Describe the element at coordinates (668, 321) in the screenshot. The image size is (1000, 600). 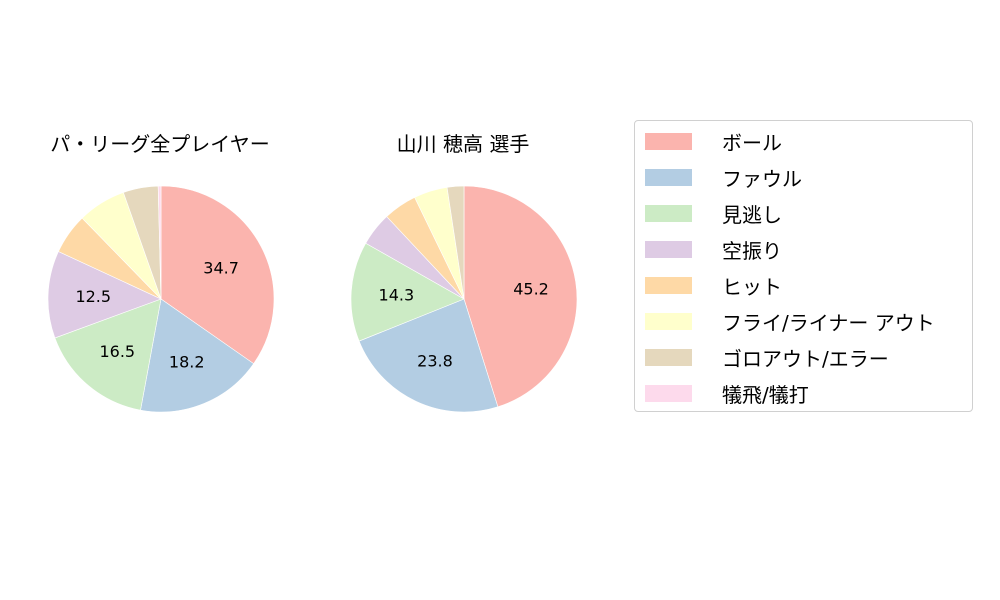
I see `legend-swatch-fly-liner-out` at that location.